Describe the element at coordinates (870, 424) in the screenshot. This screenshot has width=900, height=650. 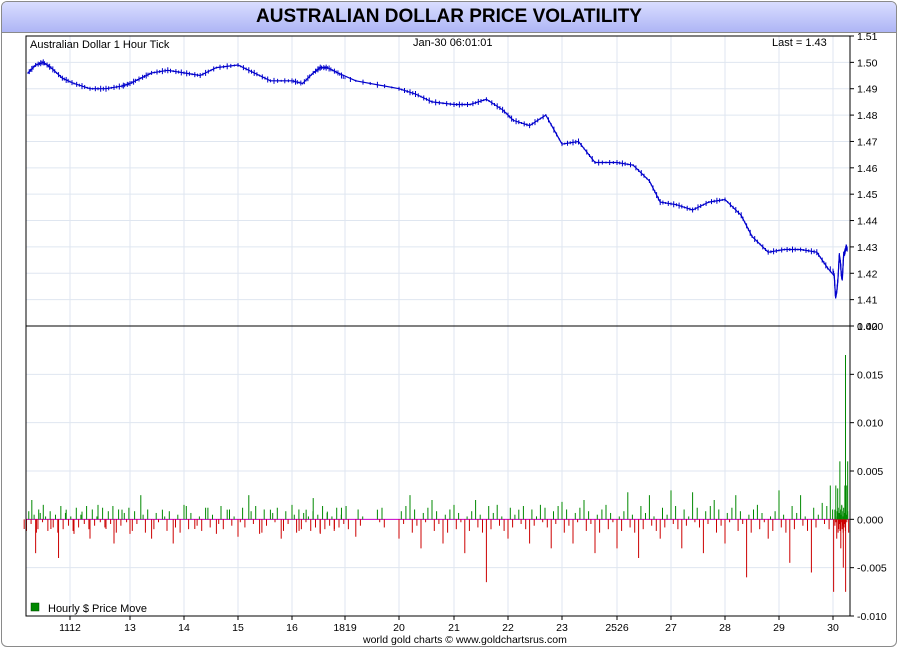
I see `volatility-y-tick-label: 0.010` at that location.